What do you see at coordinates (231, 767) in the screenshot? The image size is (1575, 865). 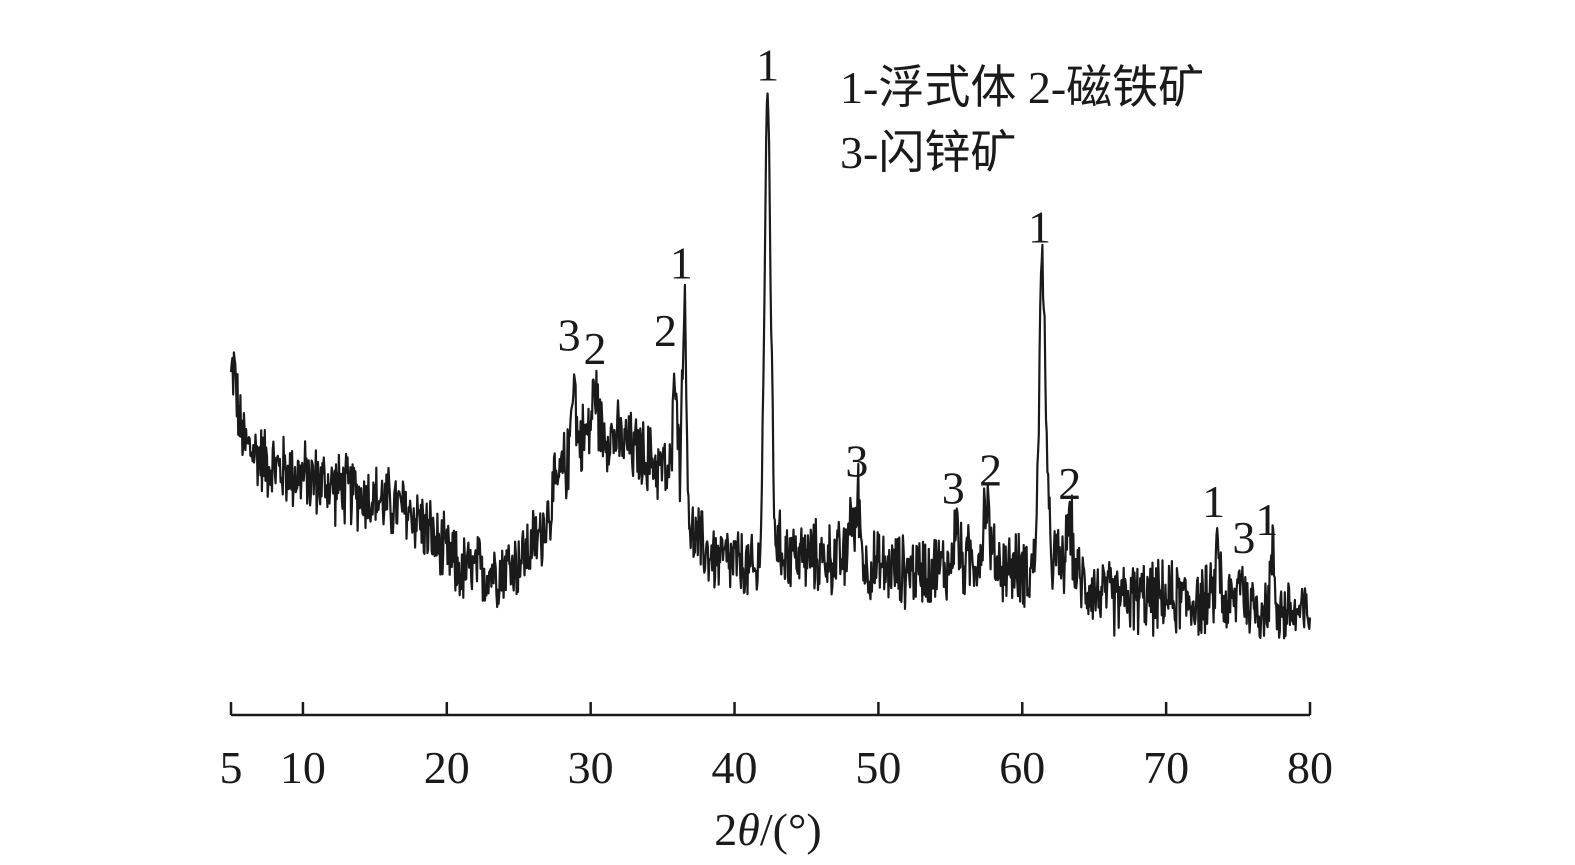 I see `x-tick-label: 5` at bounding box center [231, 767].